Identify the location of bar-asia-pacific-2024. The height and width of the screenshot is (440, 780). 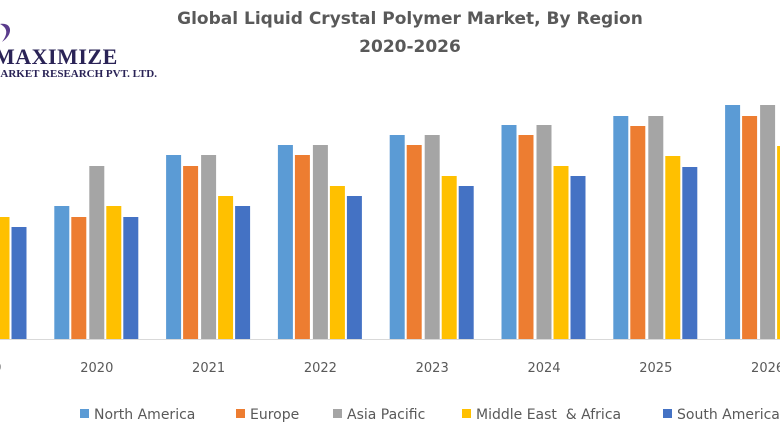
(544, 232).